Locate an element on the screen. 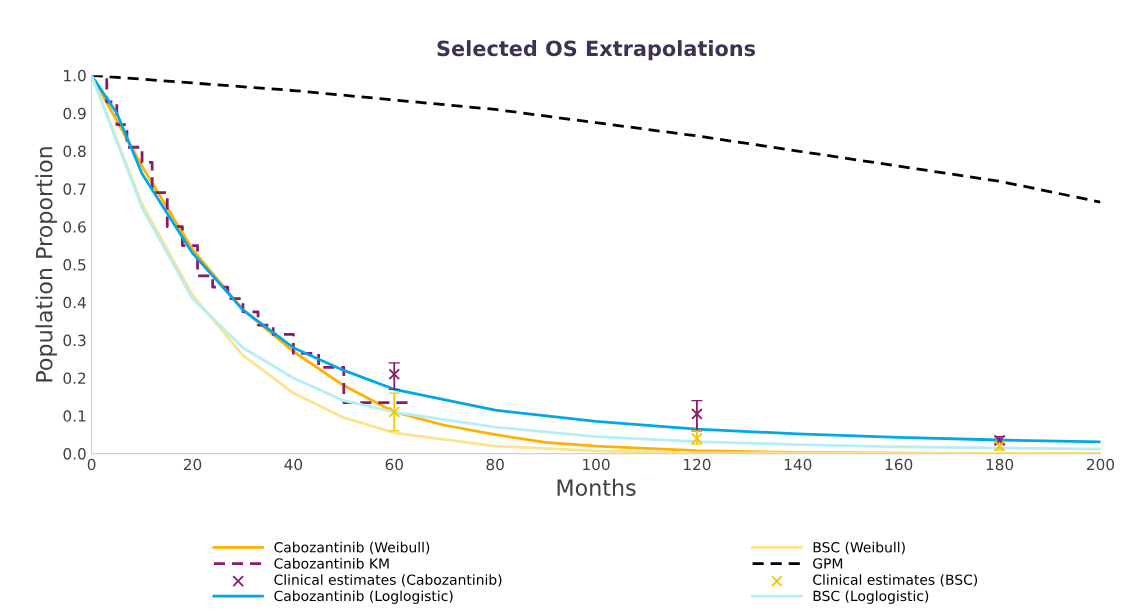  y-tick-label: 0.3 is located at coordinates (74, 340).